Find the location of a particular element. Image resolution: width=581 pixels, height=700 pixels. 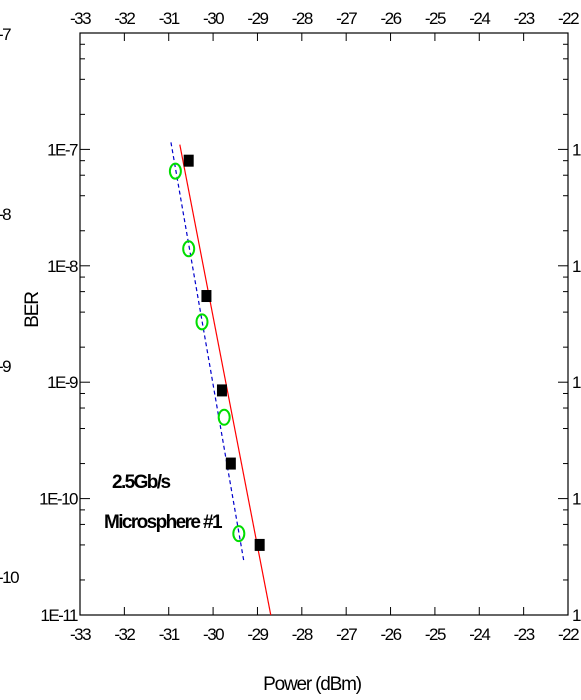

y-tick-label-left-clipped: -9 is located at coordinates (5, 366).